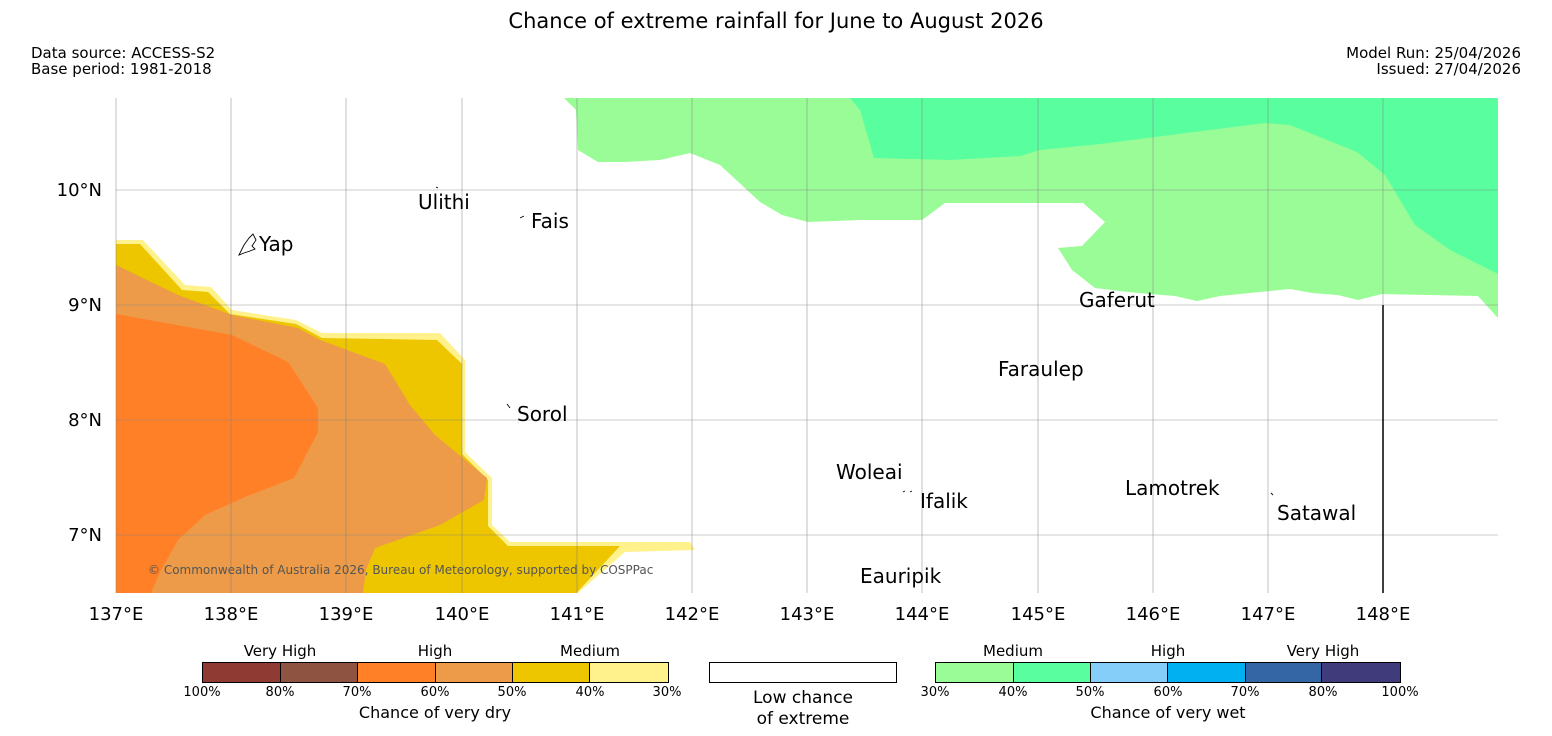 This screenshot has height=736, width=1552. I want to click on legend-wet-title: Chance of very wet, so click(1168, 712).